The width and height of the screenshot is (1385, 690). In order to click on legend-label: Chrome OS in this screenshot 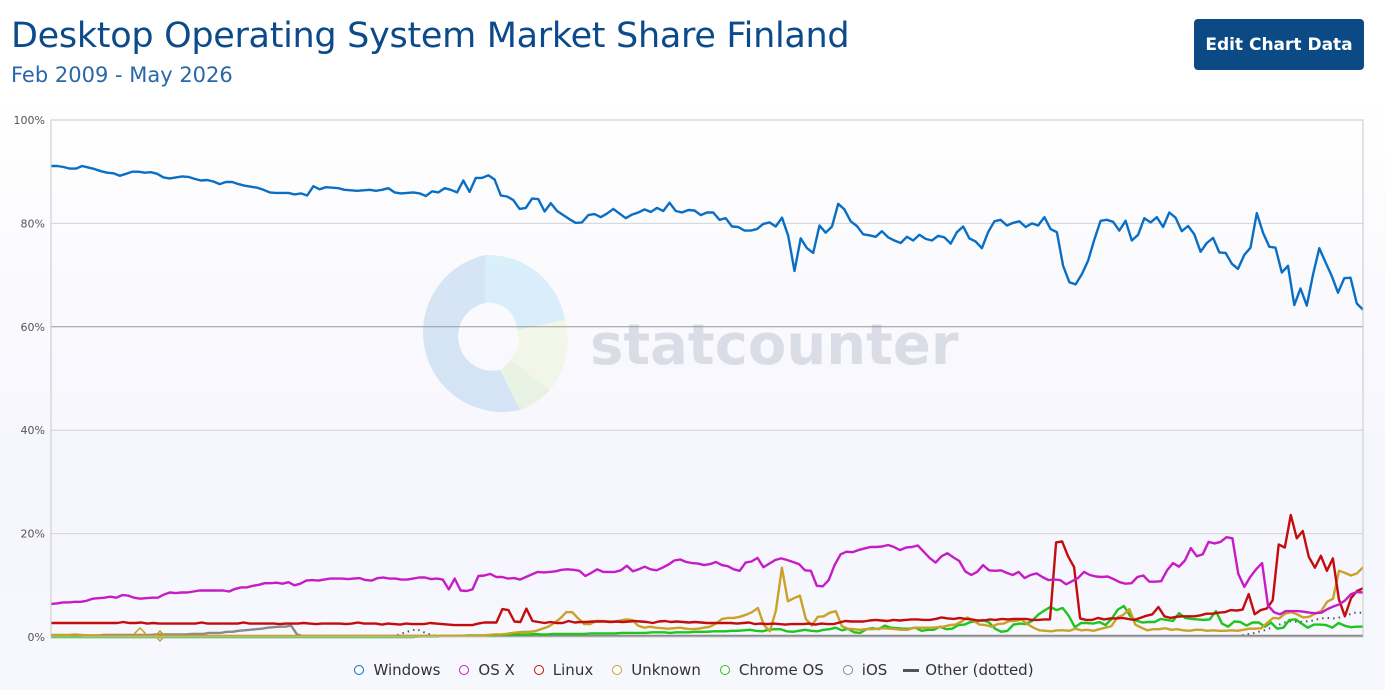, I will do `click(781, 670)`.